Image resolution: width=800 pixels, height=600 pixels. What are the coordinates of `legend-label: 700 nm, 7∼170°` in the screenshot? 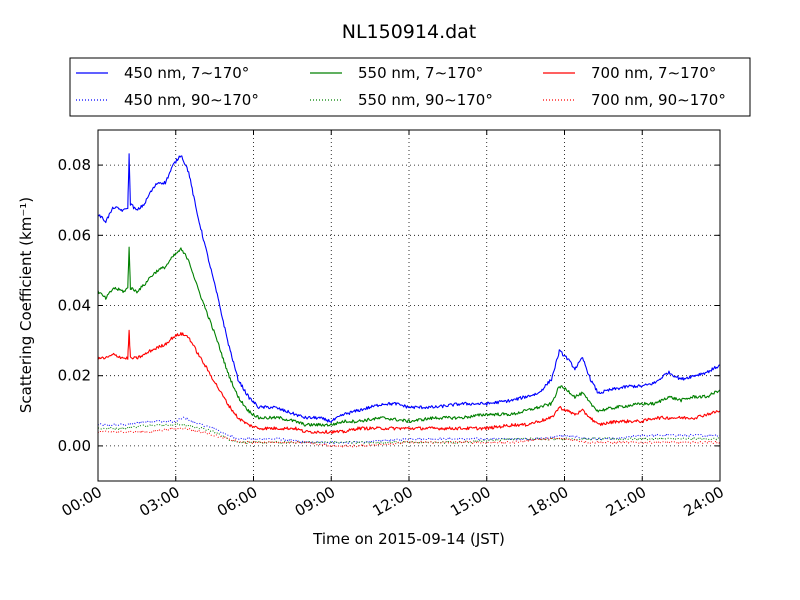 It's located at (653, 73).